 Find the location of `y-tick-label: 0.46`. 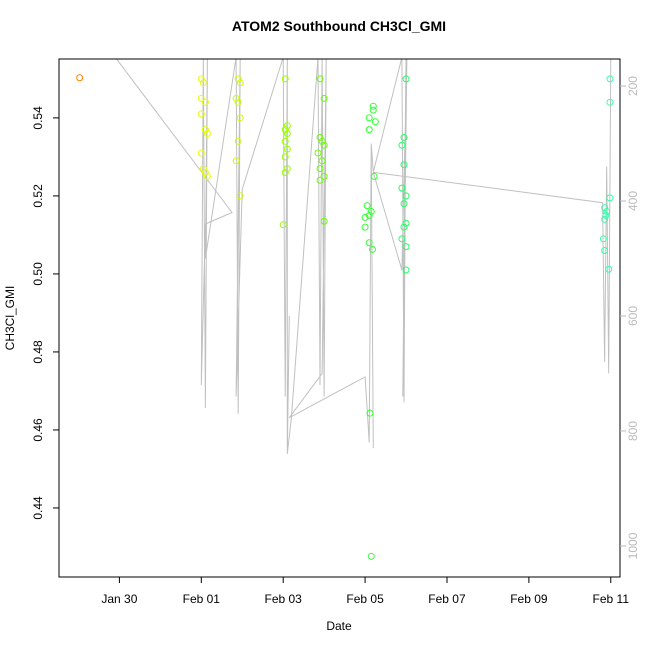

y-tick-label: 0.46 is located at coordinates (38, 430).